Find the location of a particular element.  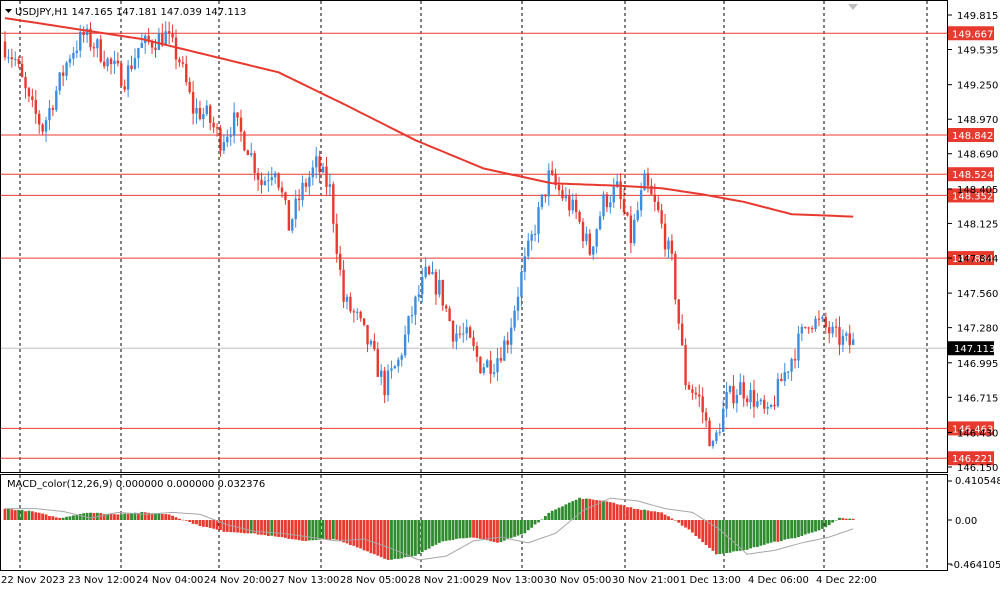

scroll-end-icon is located at coordinates (853, 7).